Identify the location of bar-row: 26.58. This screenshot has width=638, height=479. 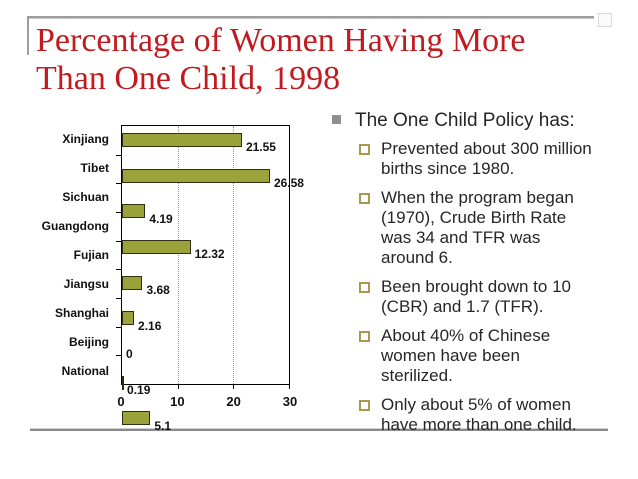
(213, 183).